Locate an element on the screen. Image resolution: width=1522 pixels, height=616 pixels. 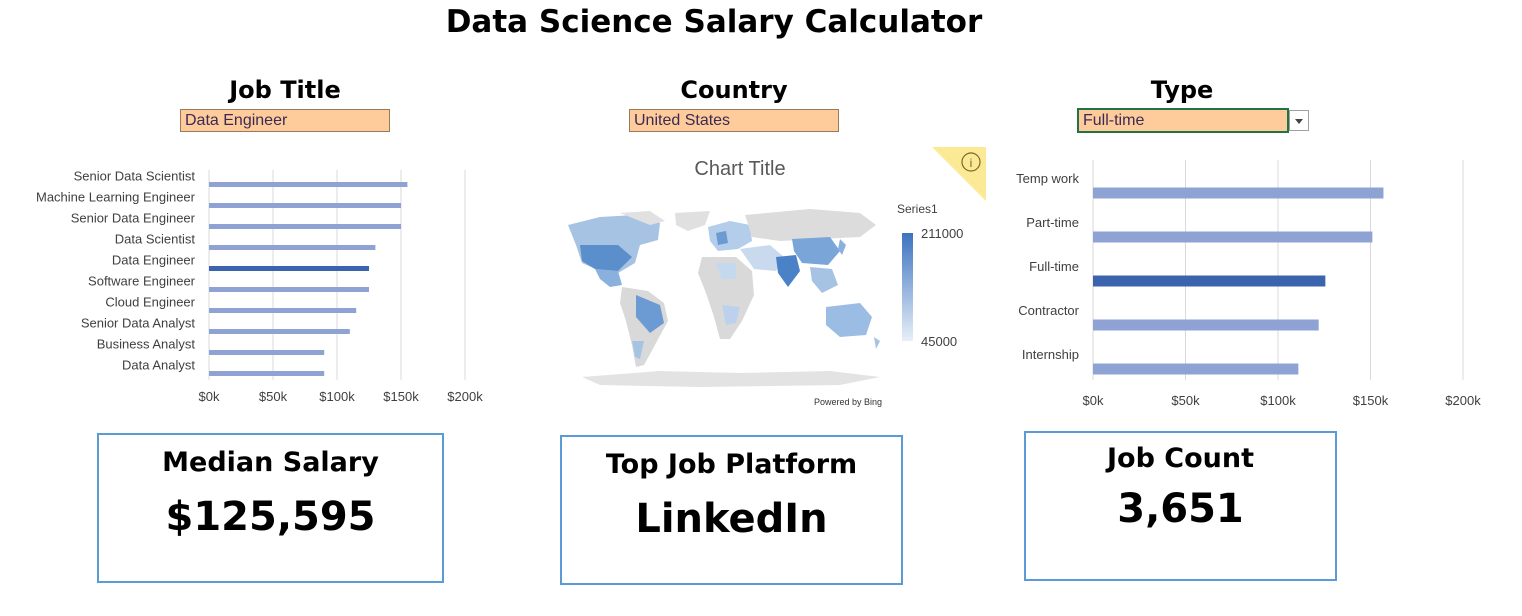
category-label: Cloud Engineer is located at coordinates (150, 302).